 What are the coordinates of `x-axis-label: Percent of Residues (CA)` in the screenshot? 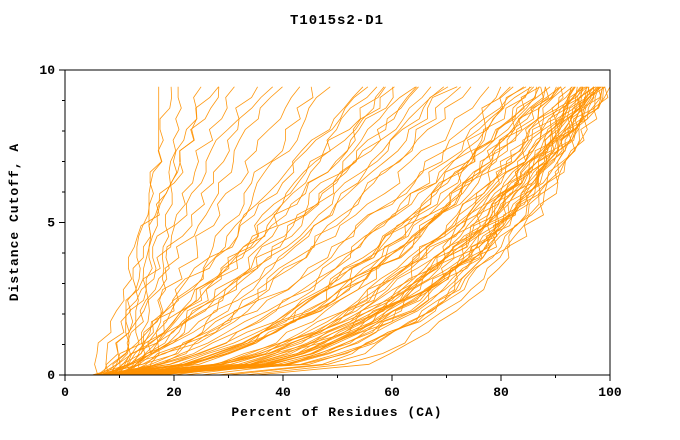 It's located at (336, 412).